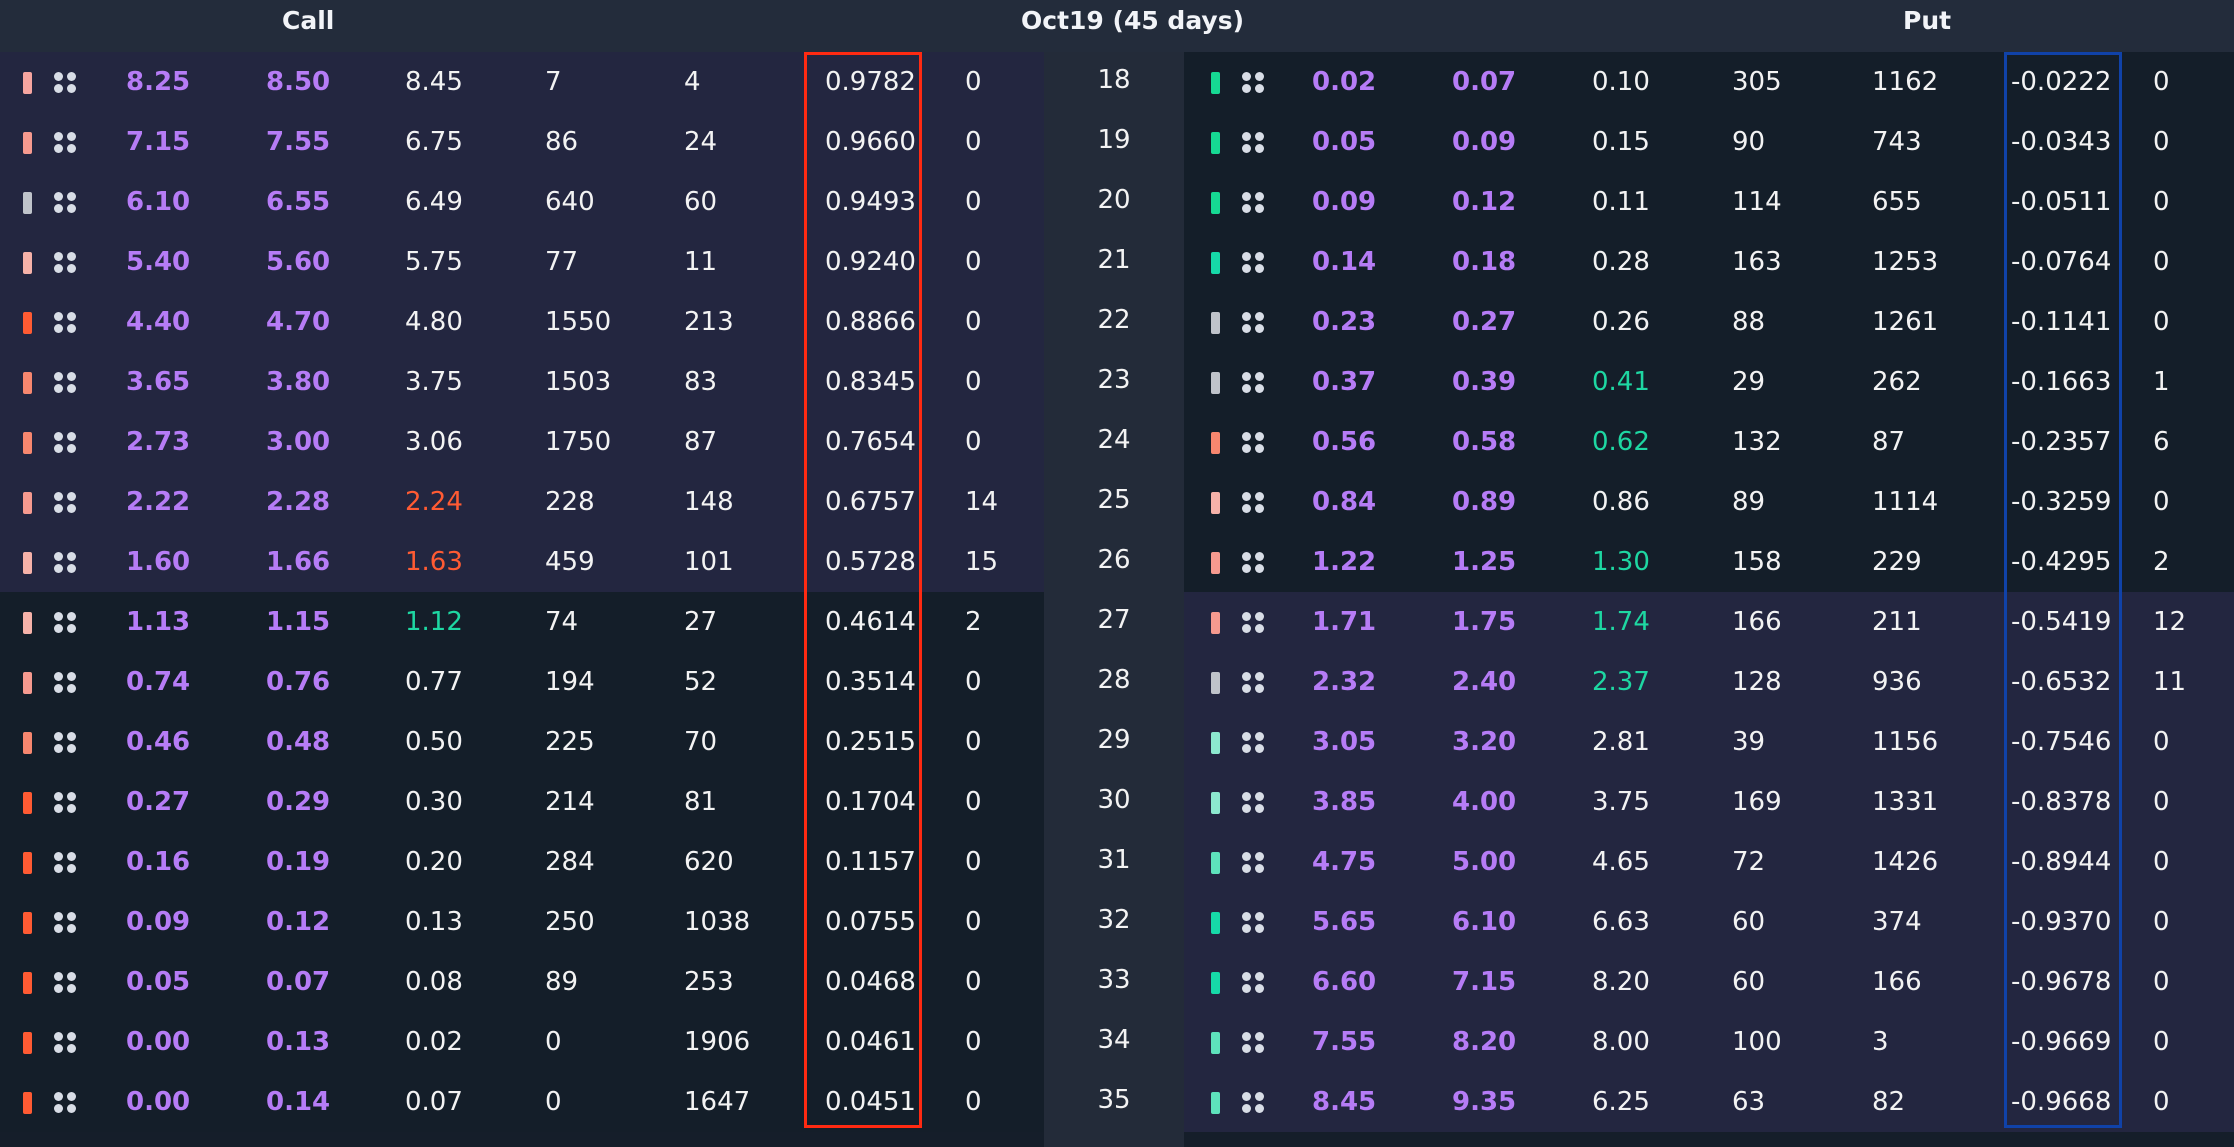  Describe the element at coordinates (522, 622) in the screenshot. I see `call-row-27: 1.13 1.15 1.12 74 27 0.4614 2` at that location.